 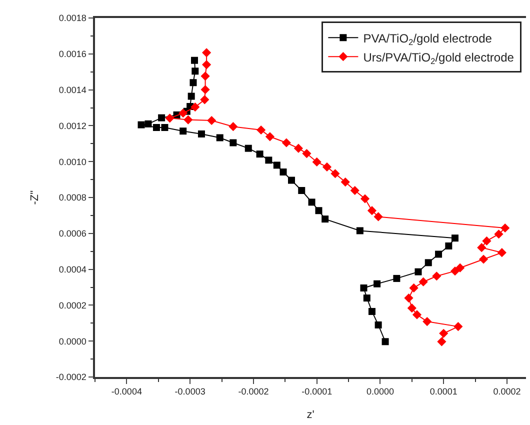 What do you see at coordinates (72, 269) in the screenshot?
I see `y-tick-label: 0.0004` at bounding box center [72, 269].